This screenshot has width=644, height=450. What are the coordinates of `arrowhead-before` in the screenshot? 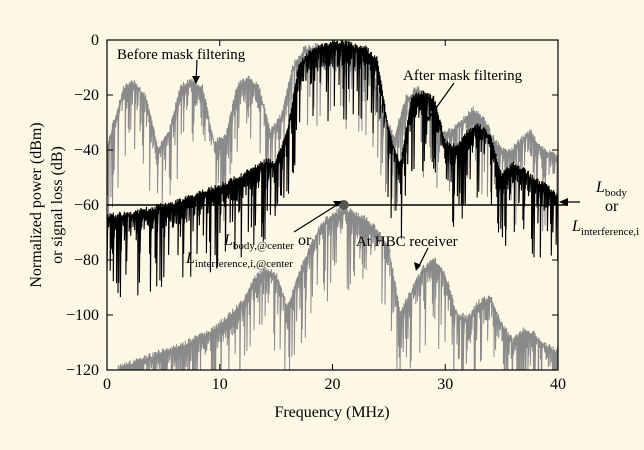 It's located at (196, 80).